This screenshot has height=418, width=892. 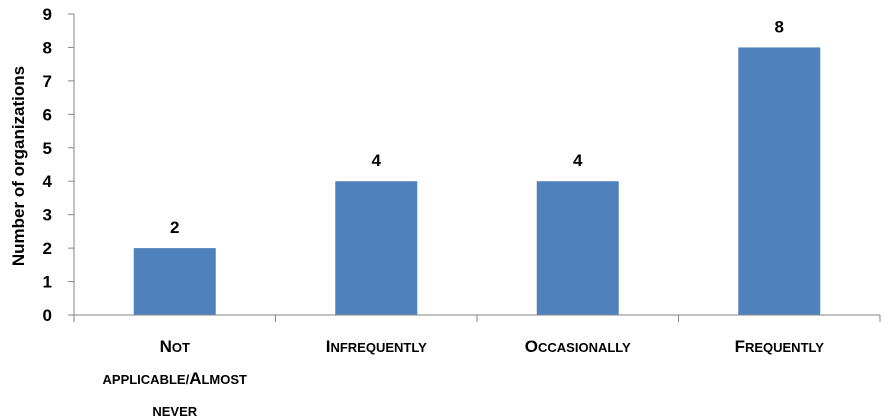 I want to click on y-tick-label: 5, so click(x=47, y=148).